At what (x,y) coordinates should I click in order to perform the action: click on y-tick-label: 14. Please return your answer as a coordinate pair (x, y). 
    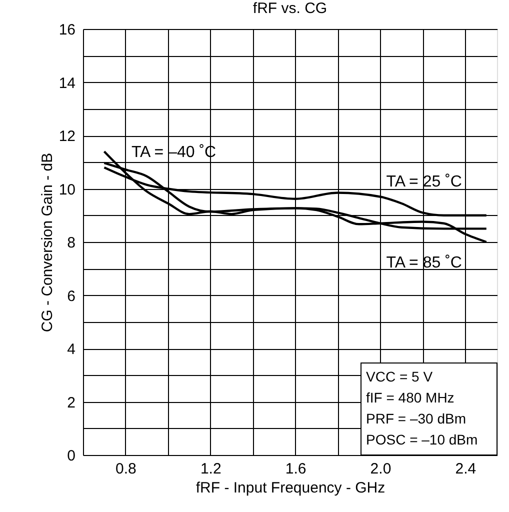
    Looking at the image, I should click on (67, 83).